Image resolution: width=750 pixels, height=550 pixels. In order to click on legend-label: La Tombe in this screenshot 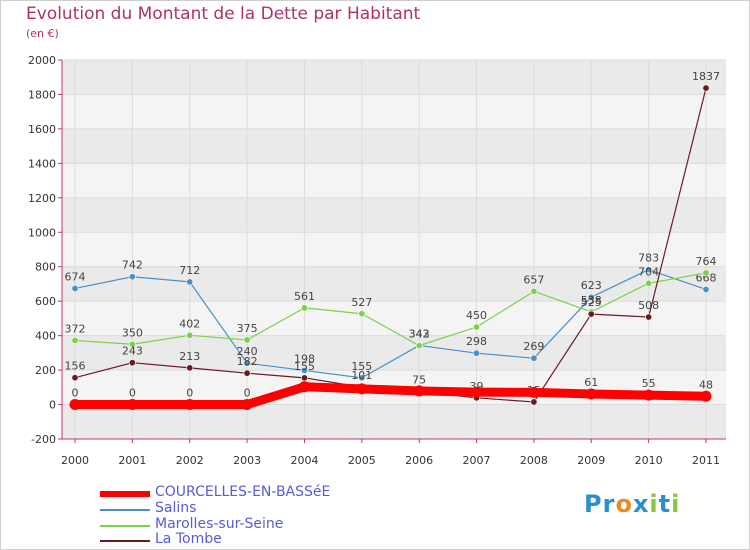, I will do `click(188, 539)`.